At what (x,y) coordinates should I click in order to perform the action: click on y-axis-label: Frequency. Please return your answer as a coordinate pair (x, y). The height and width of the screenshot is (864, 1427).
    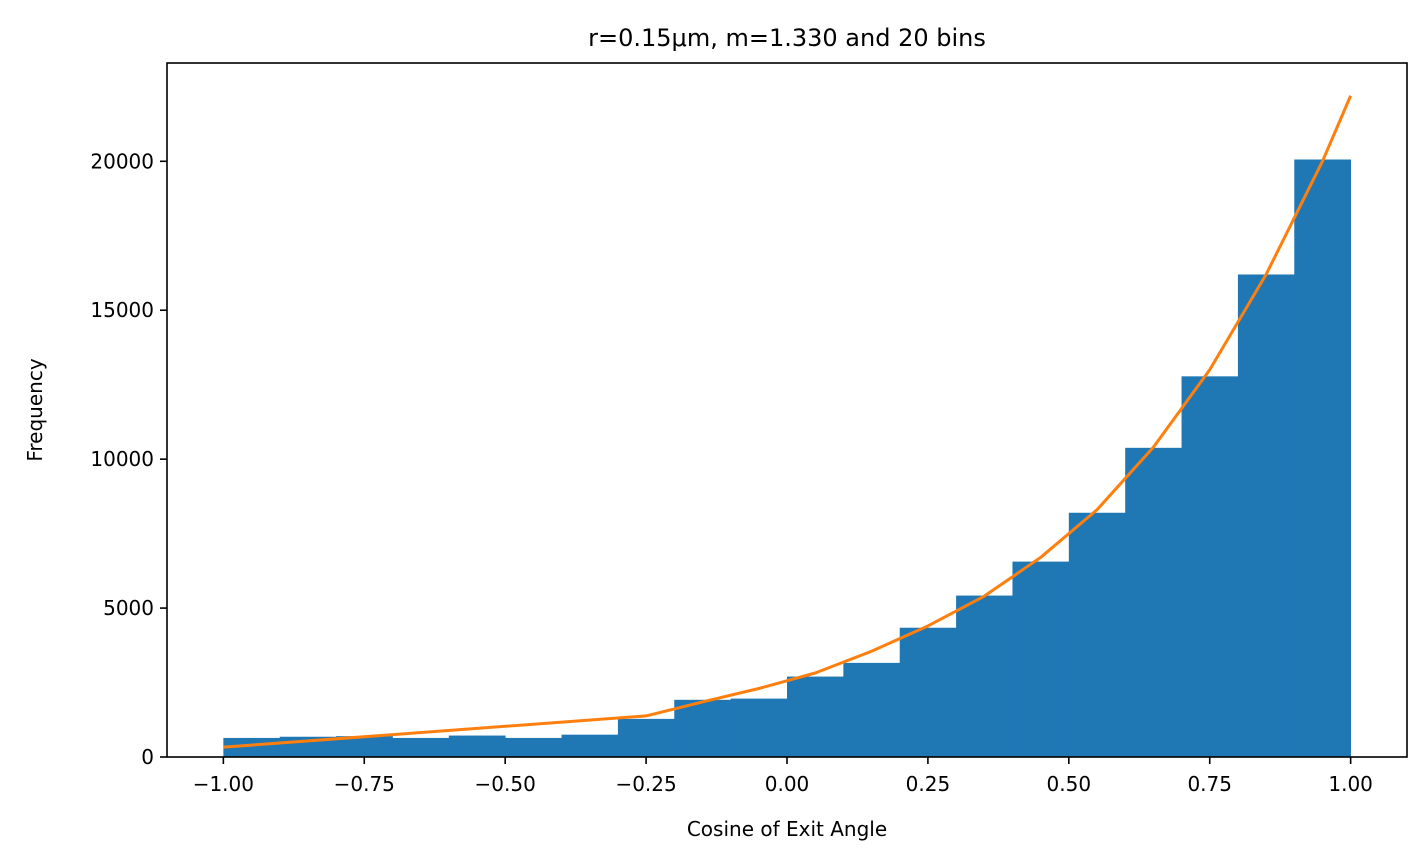
    Looking at the image, I should click on (35, 409).